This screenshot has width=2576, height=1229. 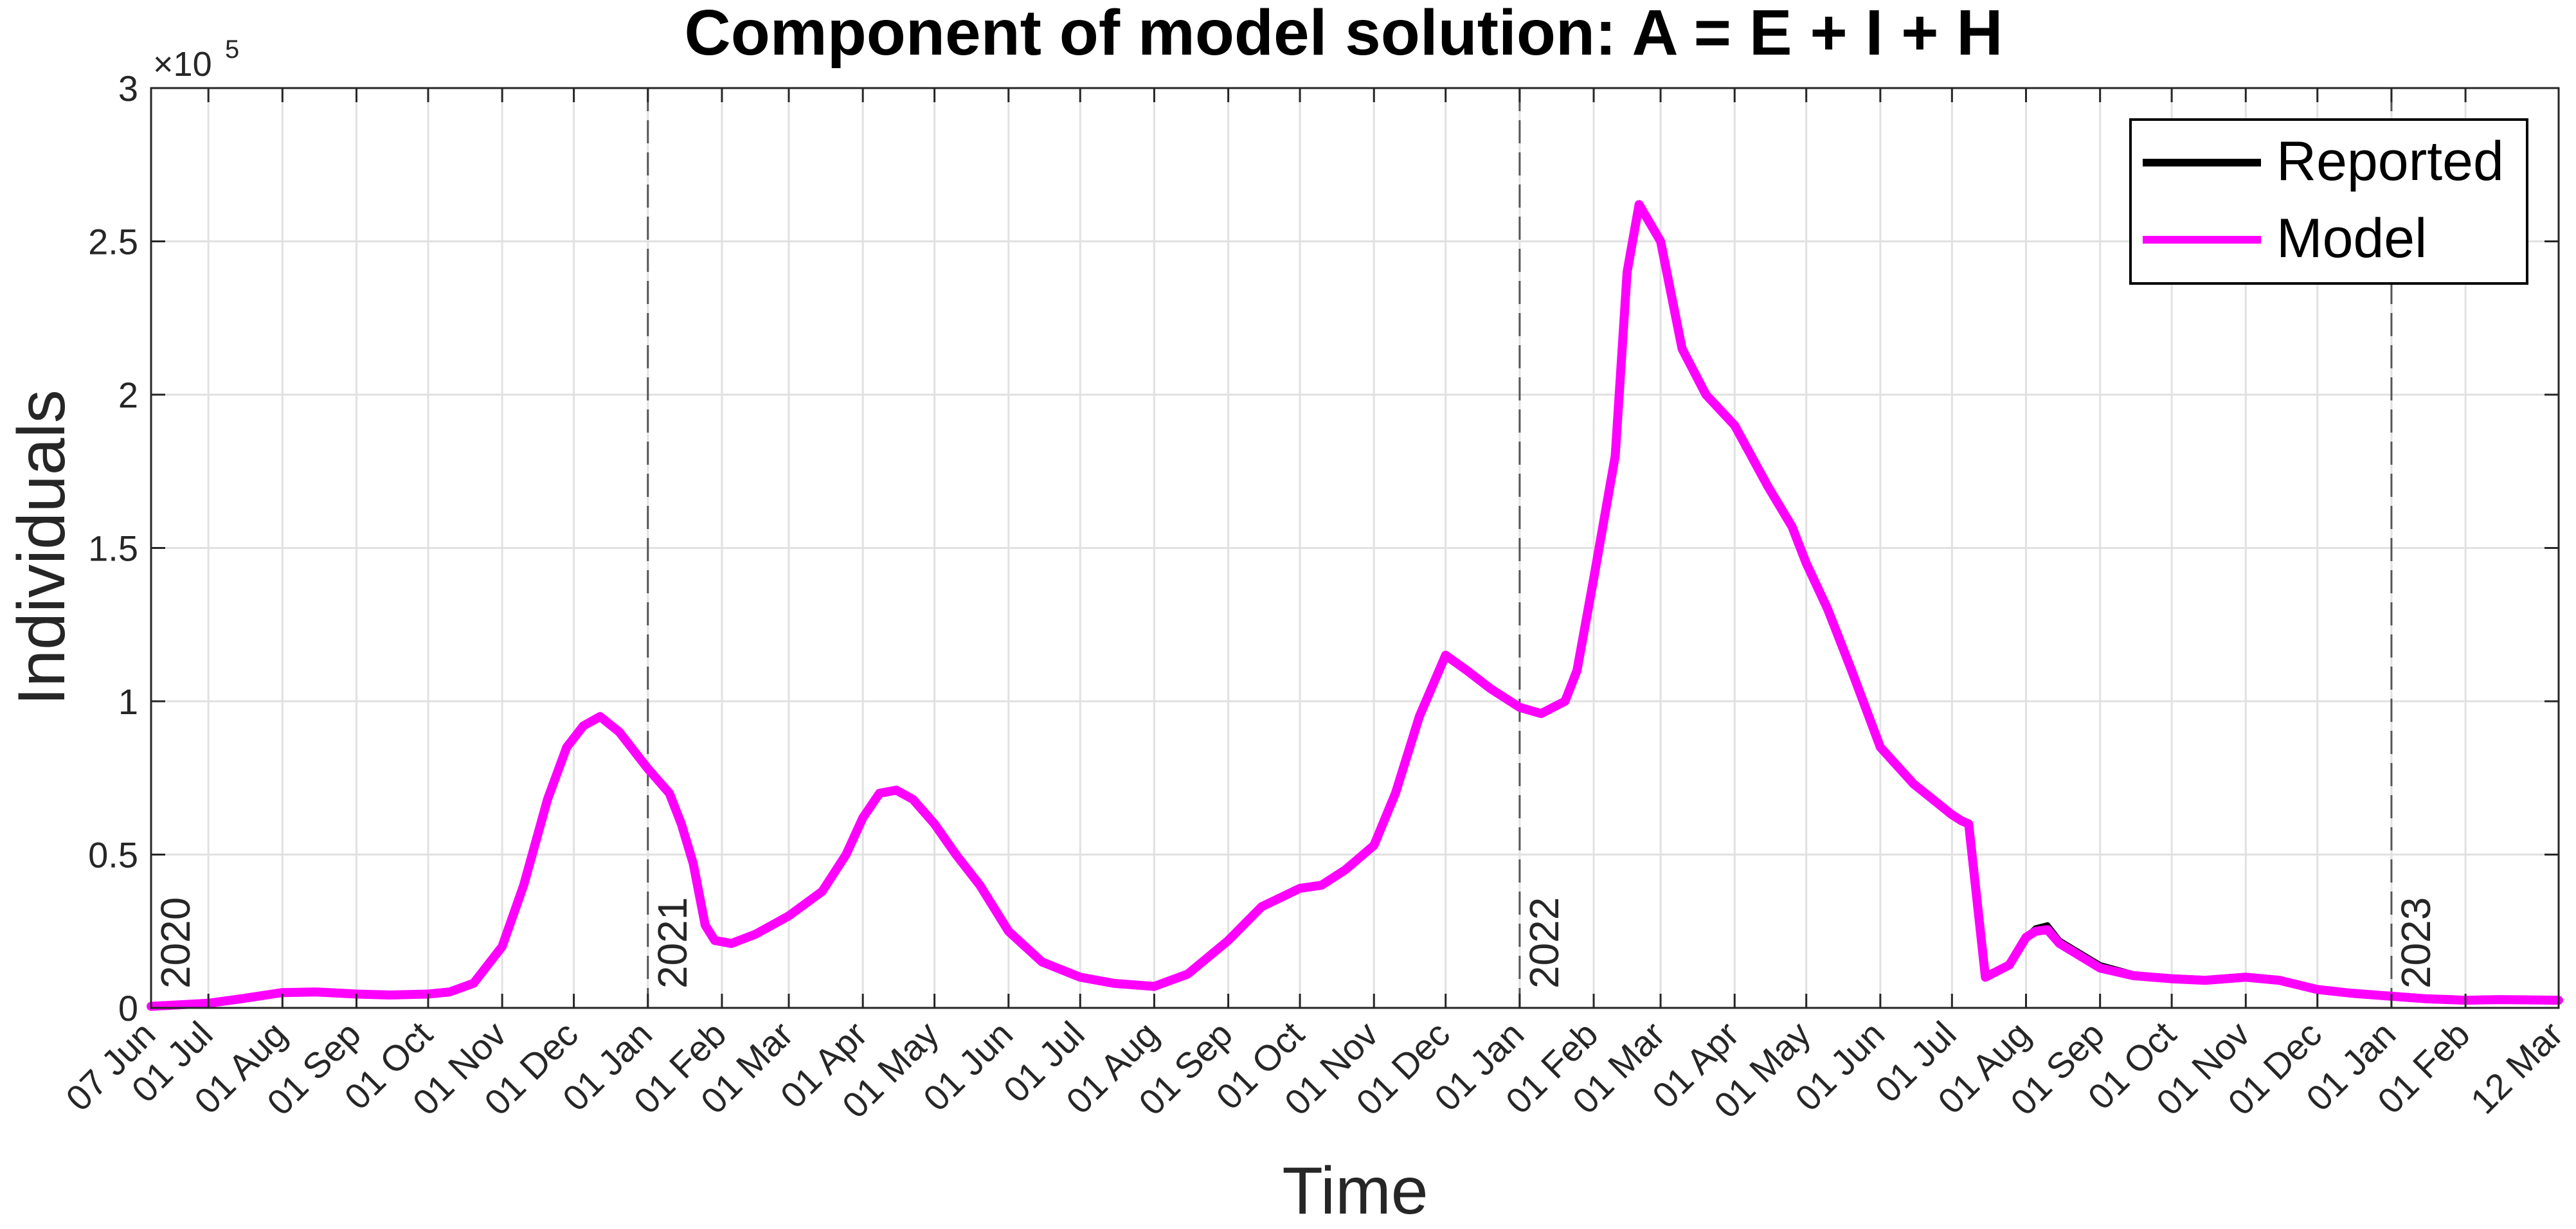 What do you see at coordinates (1355, 1191) in the screenshot?
I see `x-axis-title: Time` at bounding box center [1355, 1191].